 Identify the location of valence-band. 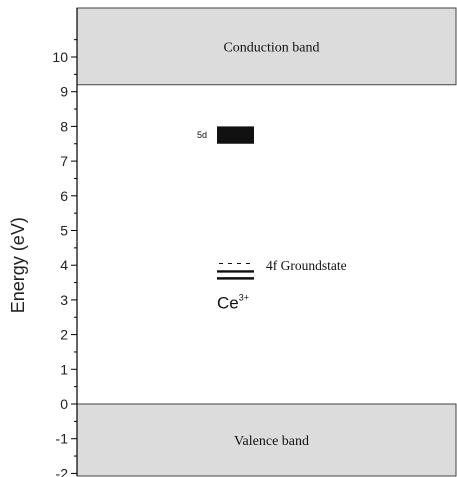
(266, 440).